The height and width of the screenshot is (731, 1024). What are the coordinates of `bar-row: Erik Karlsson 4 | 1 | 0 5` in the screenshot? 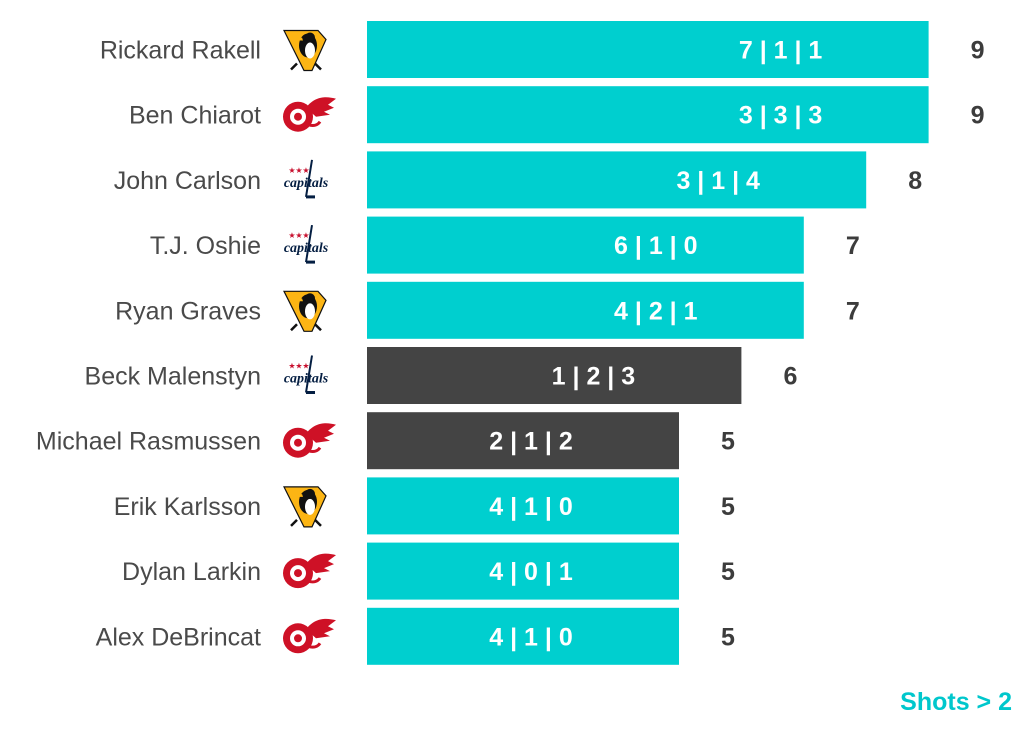 It's located at (424, 506).